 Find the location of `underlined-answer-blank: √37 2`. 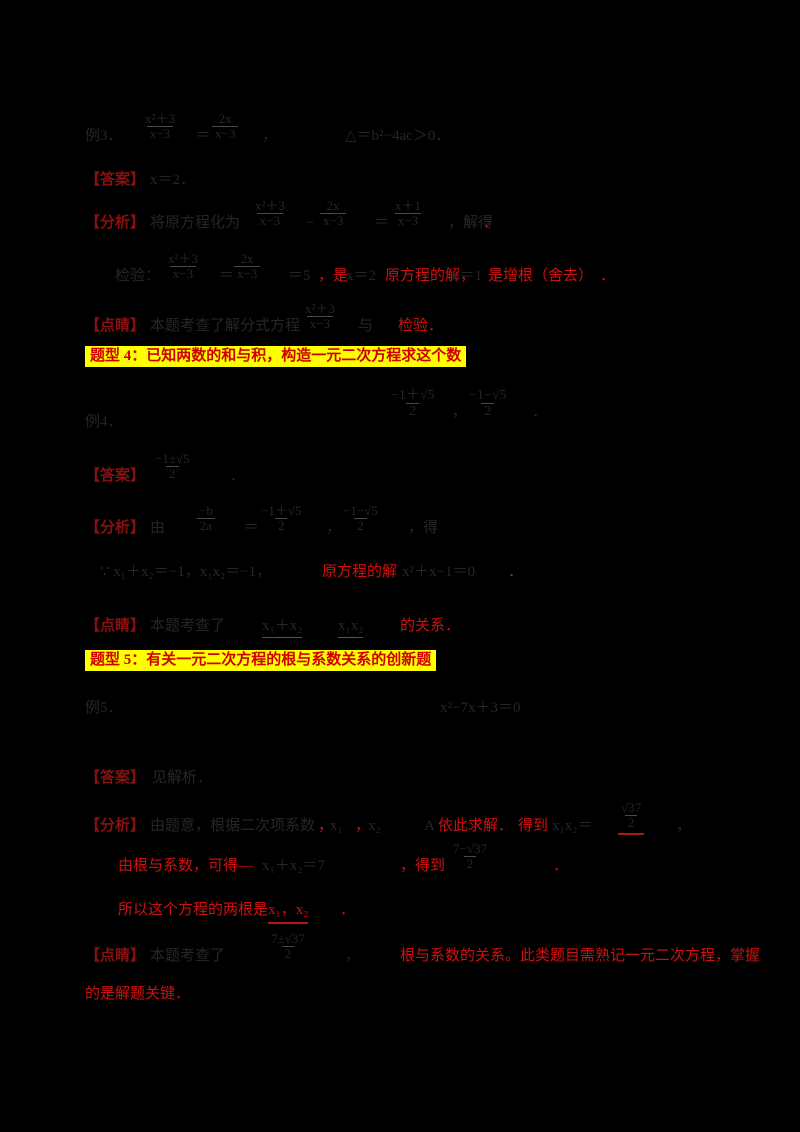

underlined-answer-blank: √37 2 is located at coordinates (631, 817).